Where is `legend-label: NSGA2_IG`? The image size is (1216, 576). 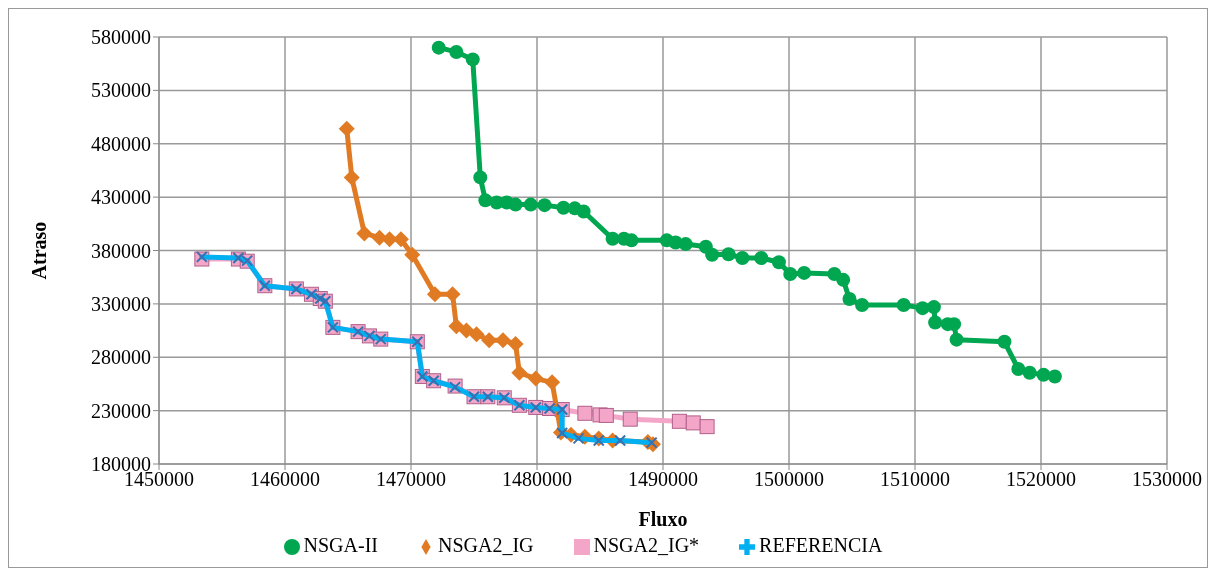
legend-label: NSGA2_IG is located at coordinates (485, 545).